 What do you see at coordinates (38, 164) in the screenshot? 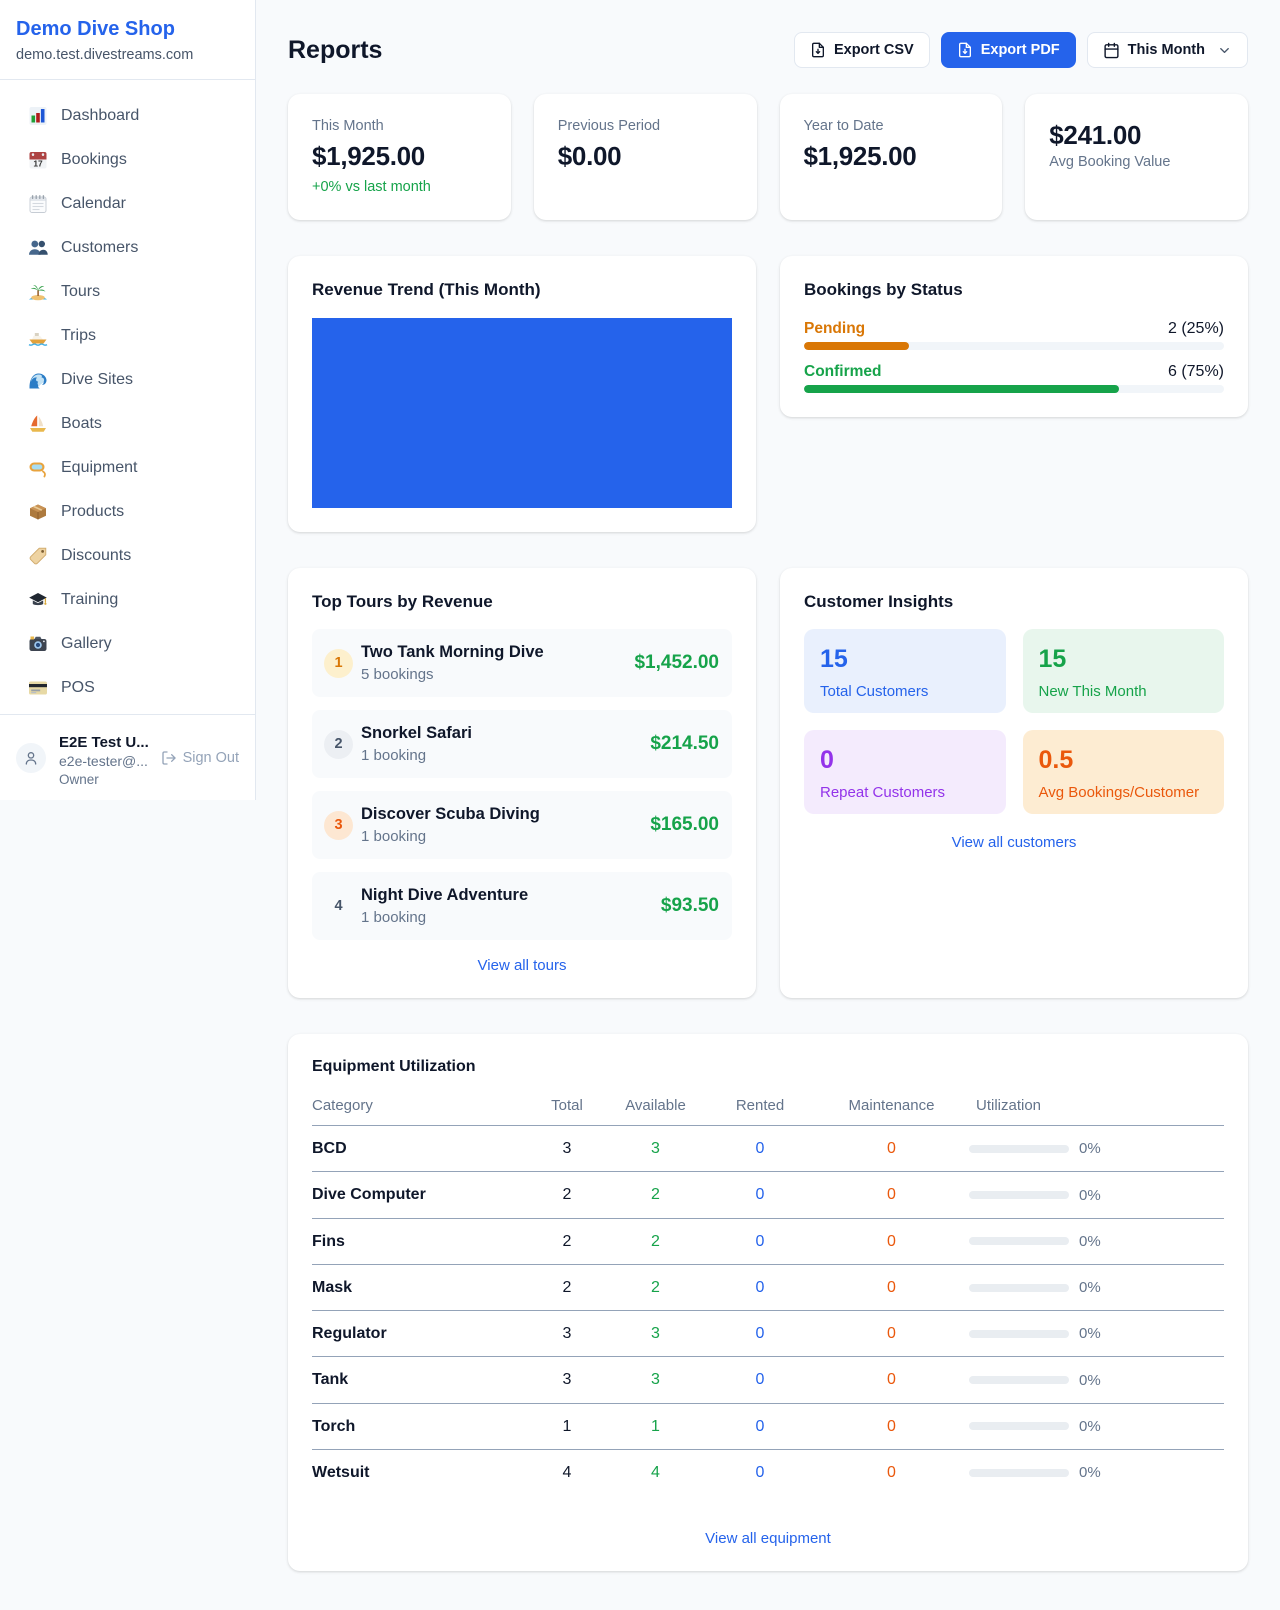
I see `svg-text: 17` at bounding box center [38, 164].